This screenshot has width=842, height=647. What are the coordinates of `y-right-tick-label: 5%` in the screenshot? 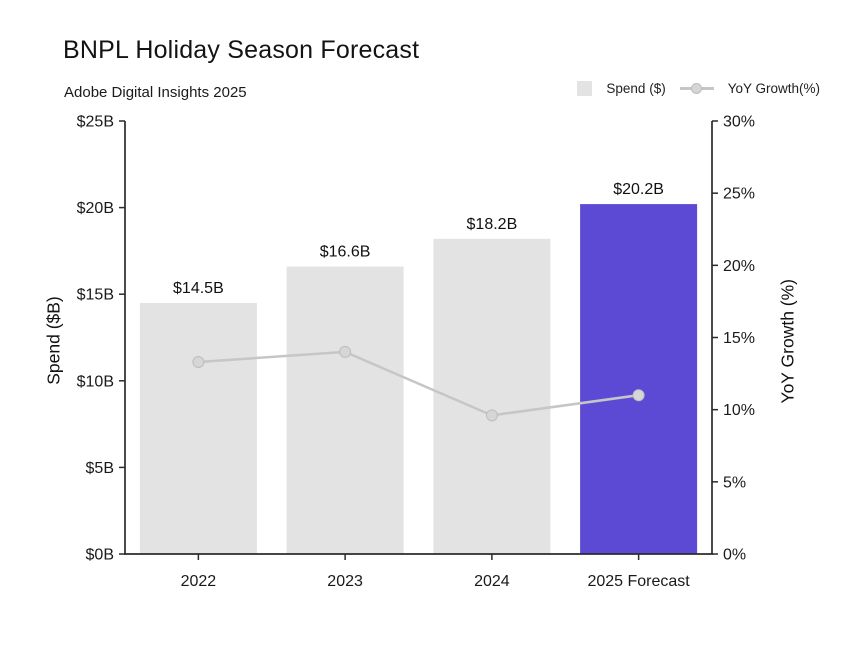 It's located at (734, 482).